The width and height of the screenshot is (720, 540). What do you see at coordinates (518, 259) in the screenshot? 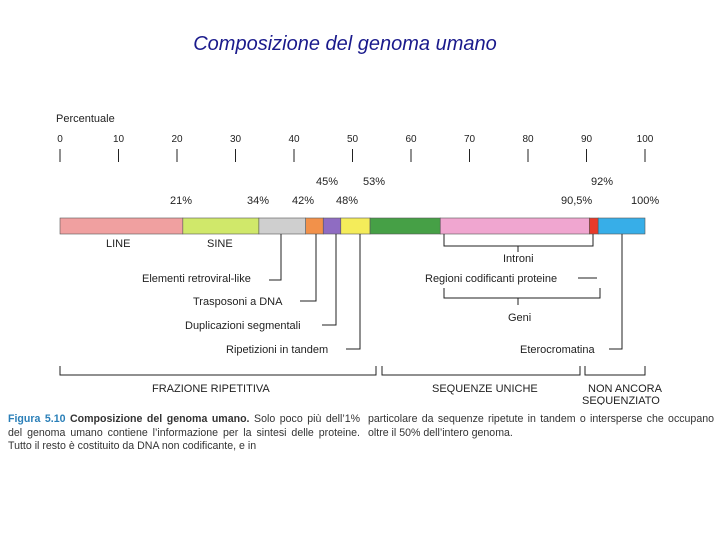
I see `label-introns: Introni` at bounding box center [518, 259].